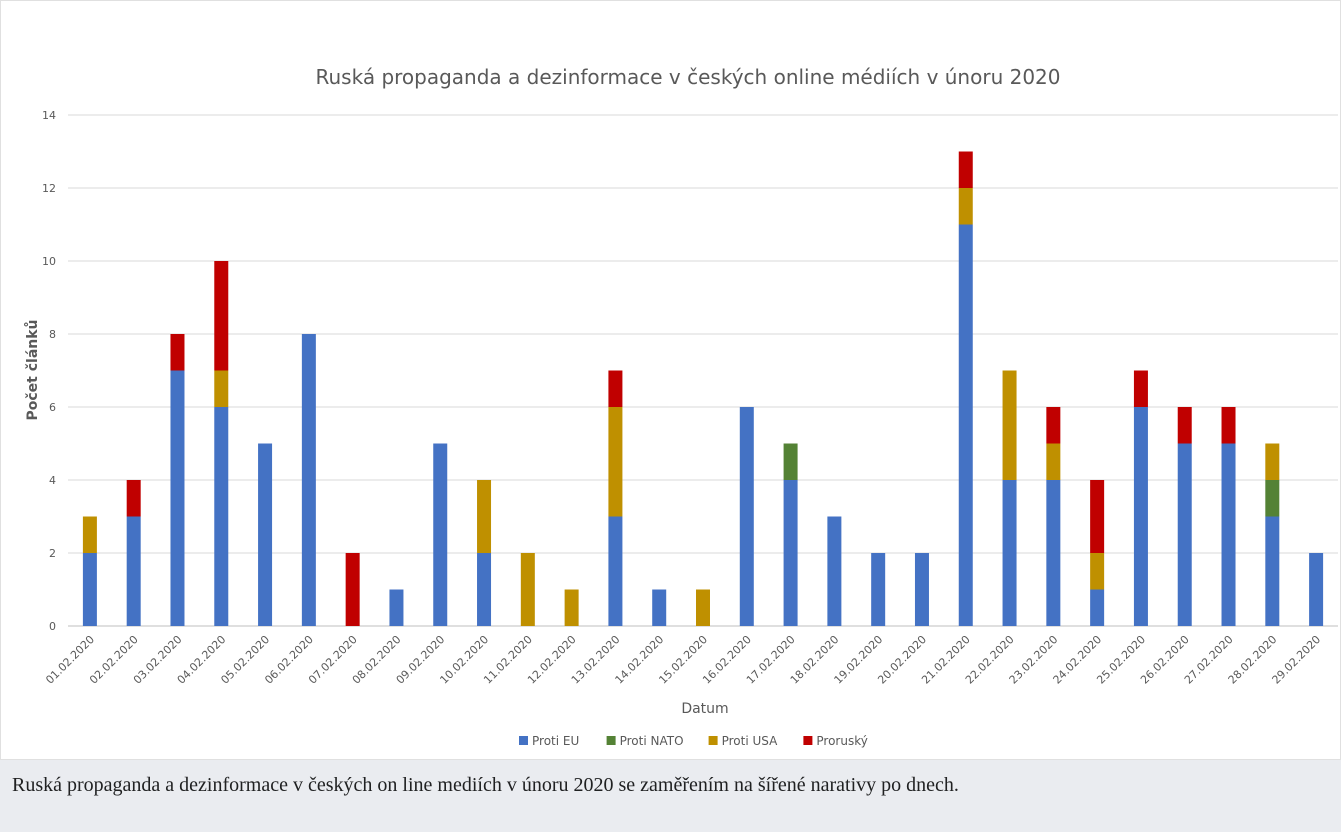 This screenshot has height=832, width=1341. Describe the element at coordinates (49, 261) in the screenshot. I see `y-tick-label: 10` at that location.